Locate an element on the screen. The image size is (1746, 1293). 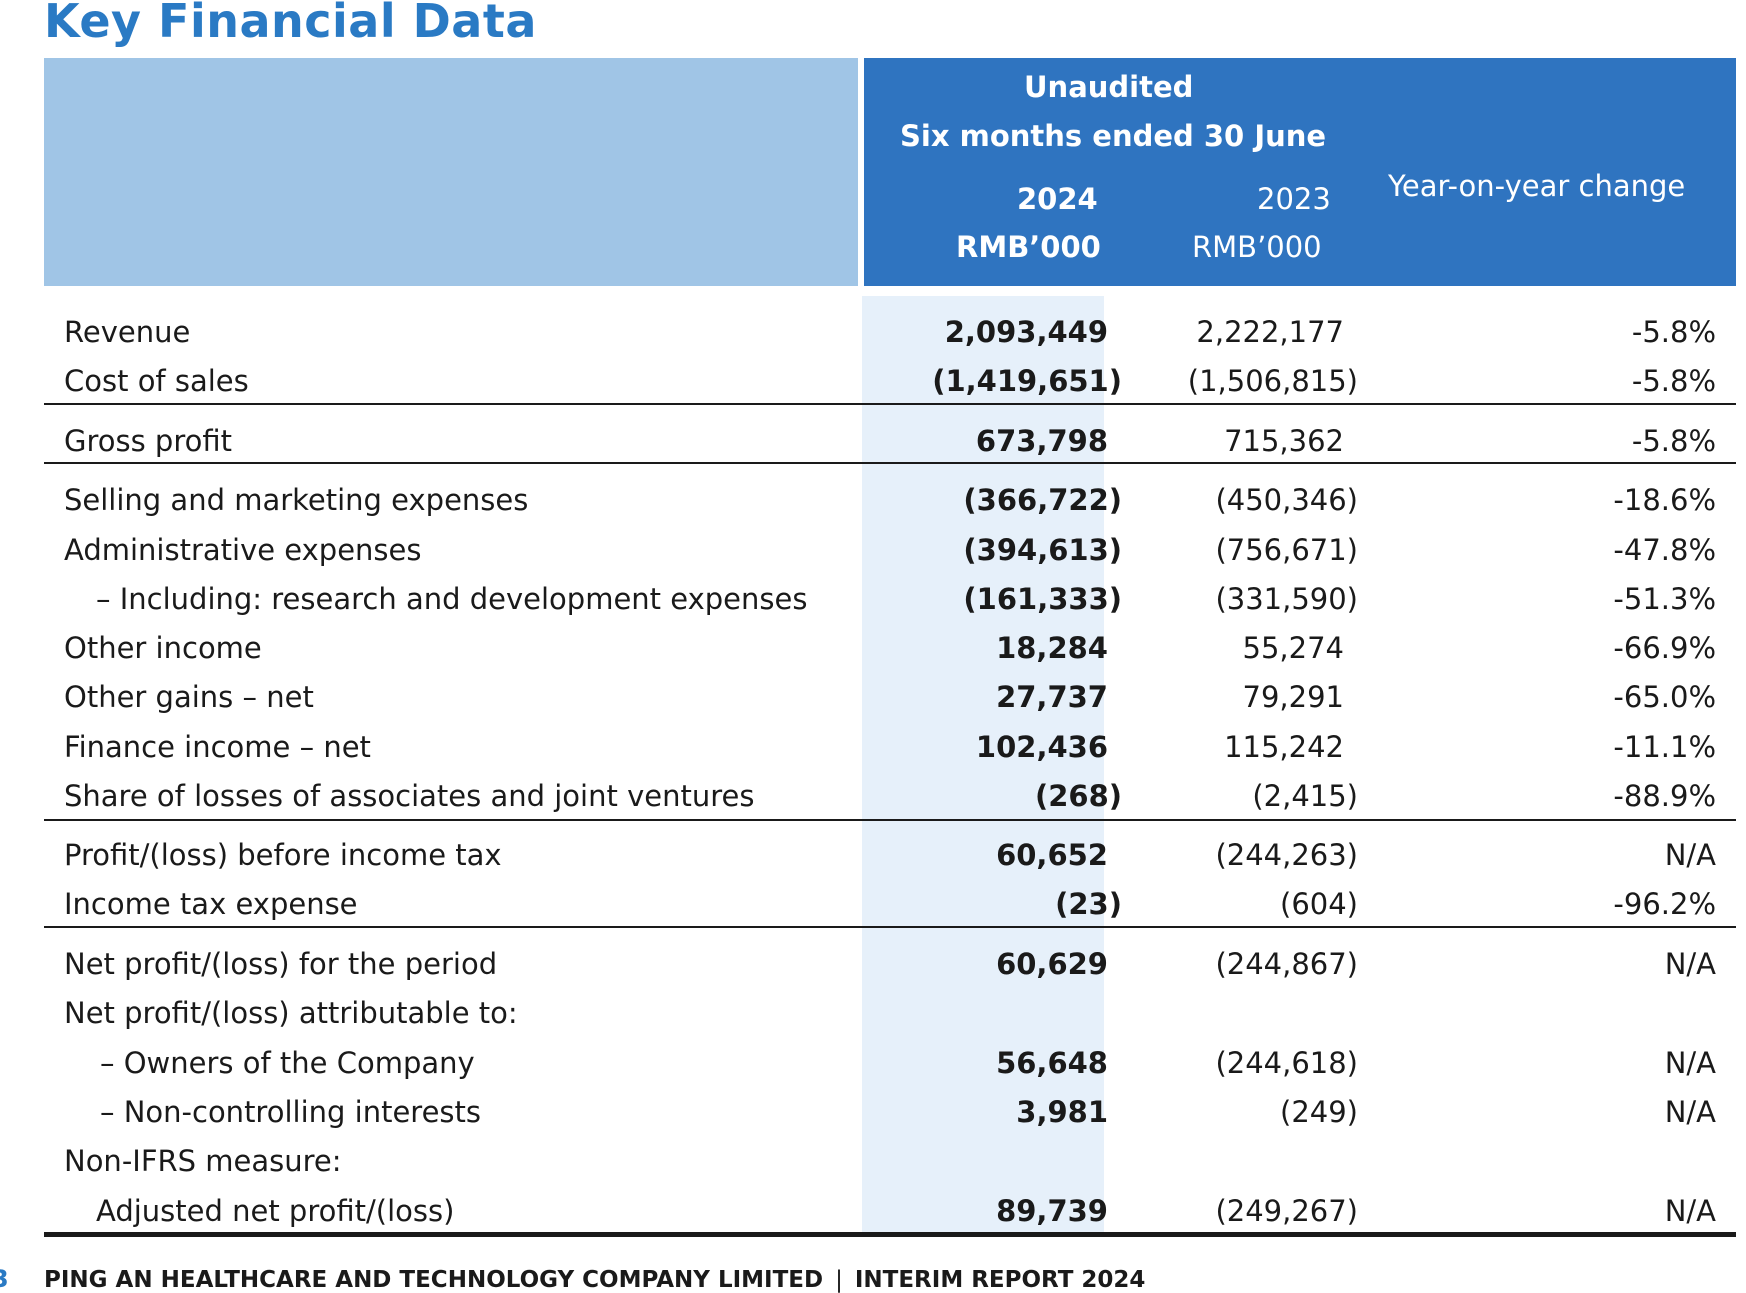
value-2023: (249) is located at coordinates (1319, 1112).